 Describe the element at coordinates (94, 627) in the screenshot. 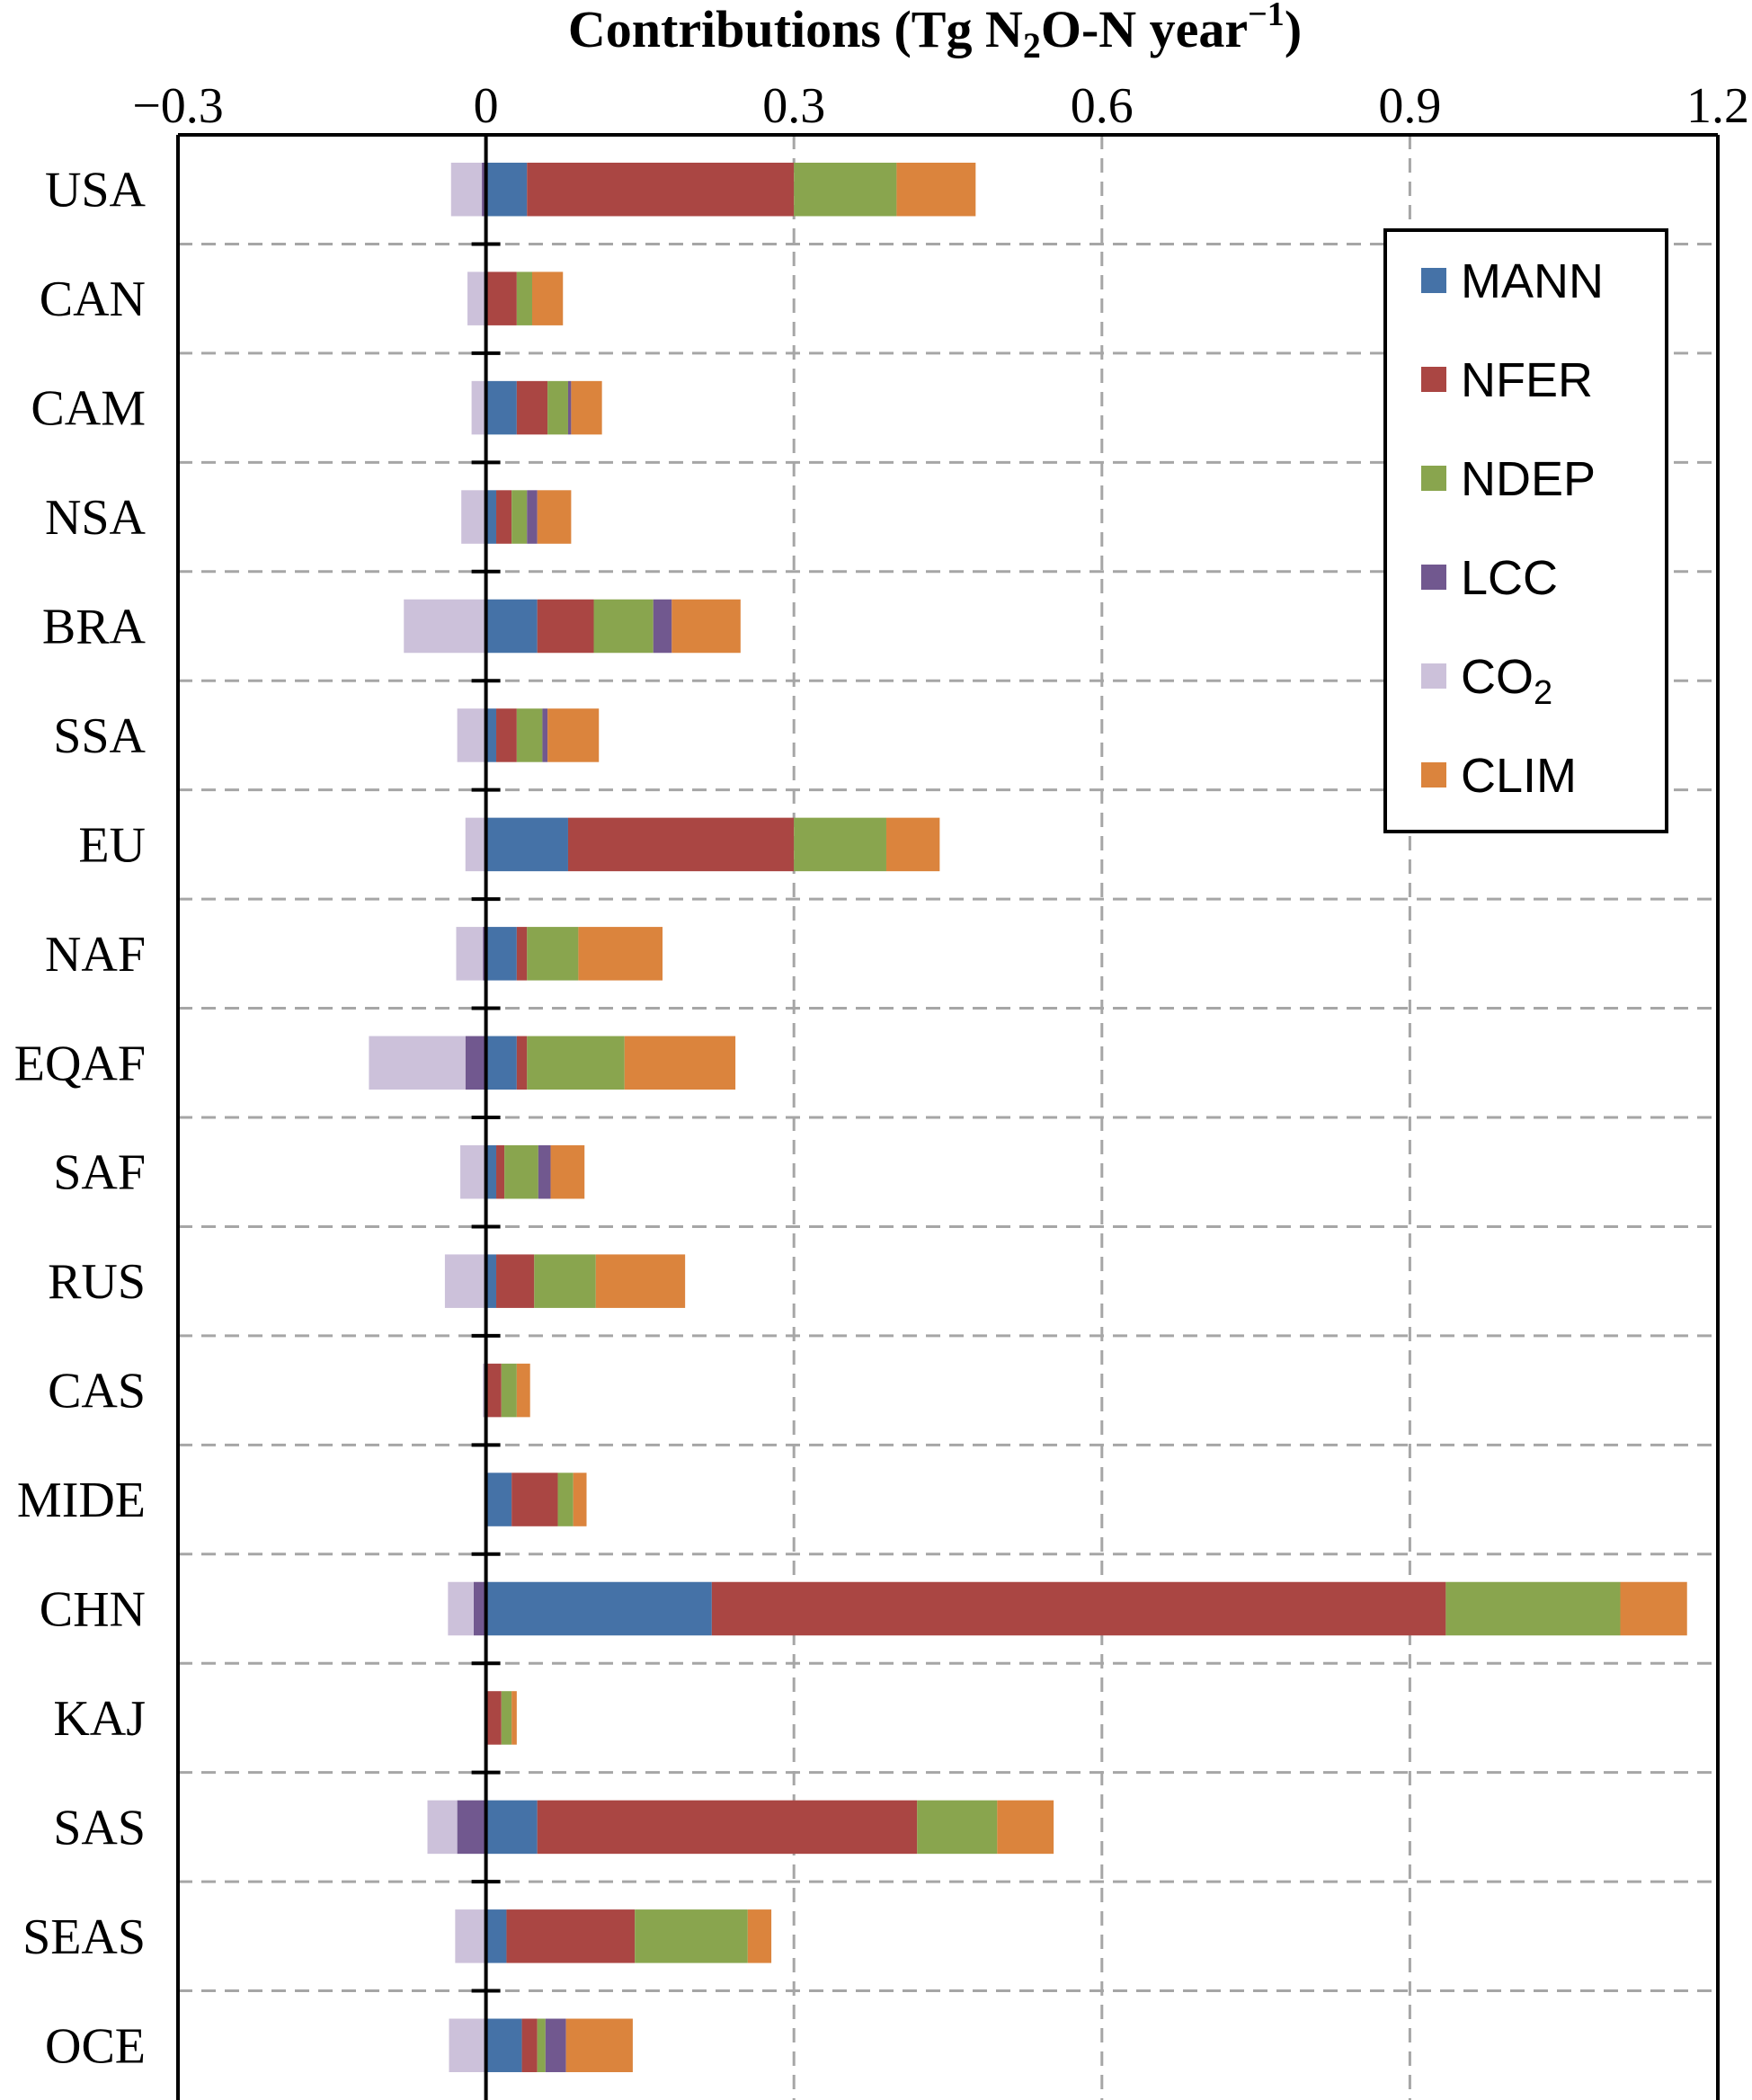

I see `category-label: BRA` at that location.